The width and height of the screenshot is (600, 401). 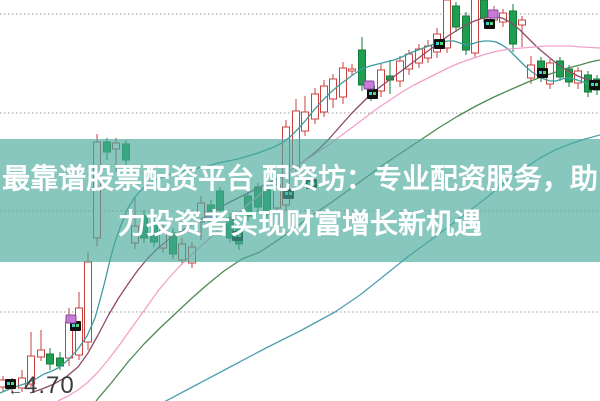 What do you see at coordinates (299, 223) in the screenshot?
I see `banner-text-line2: 力投资者实现财富增长新机遇` at bounding box center [299, 223].